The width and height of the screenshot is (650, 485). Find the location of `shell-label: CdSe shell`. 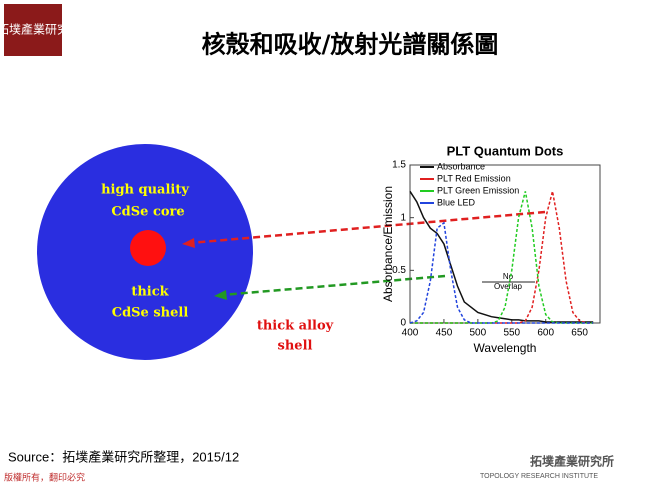

shell-label: CdSe shell is located at coordinates (150, 313).